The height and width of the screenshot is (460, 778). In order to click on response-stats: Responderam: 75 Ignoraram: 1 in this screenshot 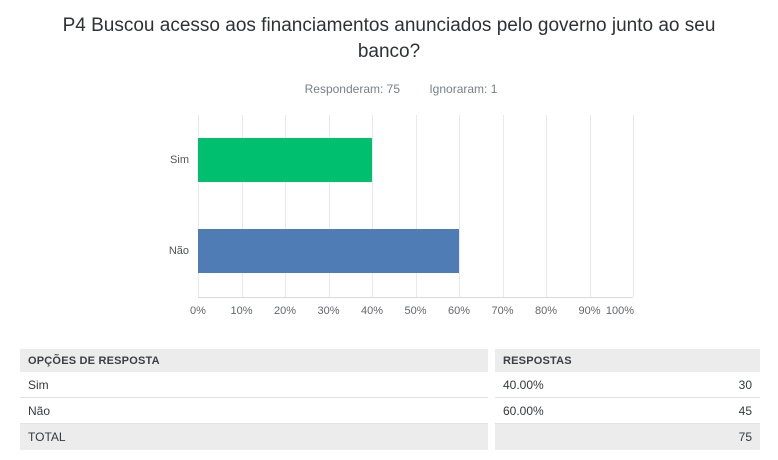, I will do `click(395, 89)`.